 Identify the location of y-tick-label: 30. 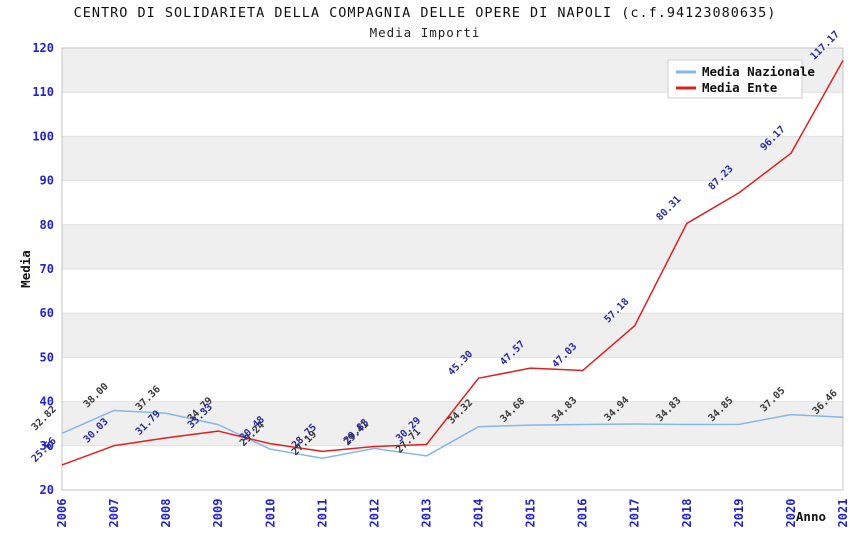
(47, 446).